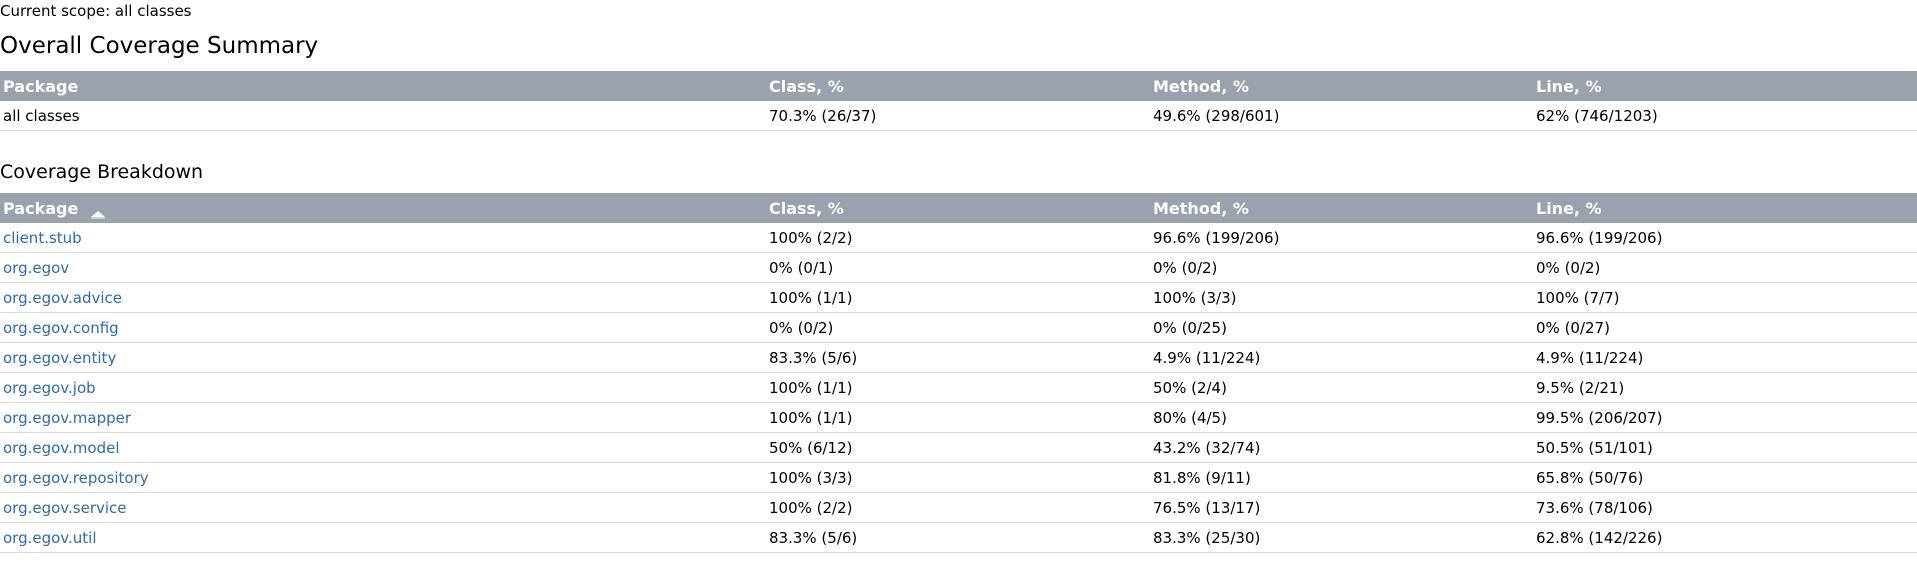  Describe the element at coordinates (1725, 357) in the screenshot. I see `line-coverage-cell: 4.9% (11/224)` at that location.